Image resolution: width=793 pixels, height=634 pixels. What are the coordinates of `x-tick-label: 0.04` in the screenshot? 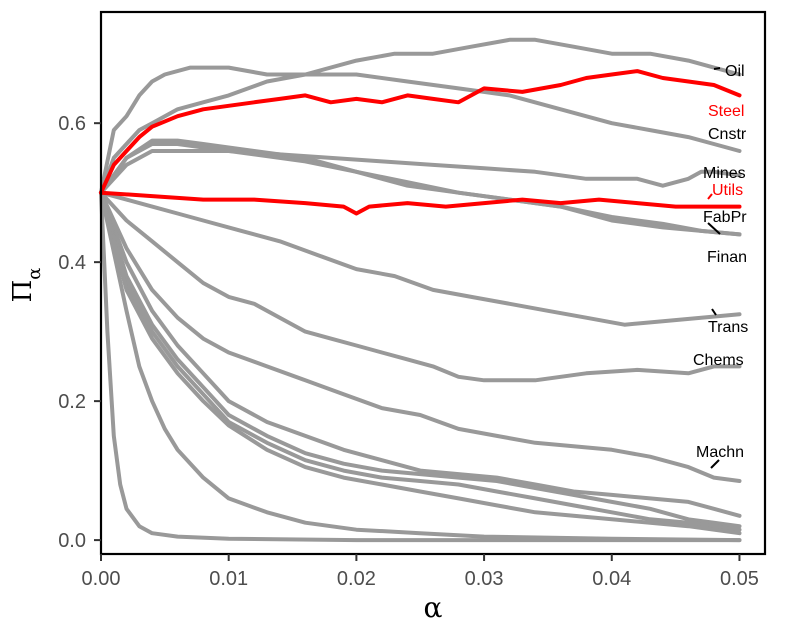 It's located at (611, 579).